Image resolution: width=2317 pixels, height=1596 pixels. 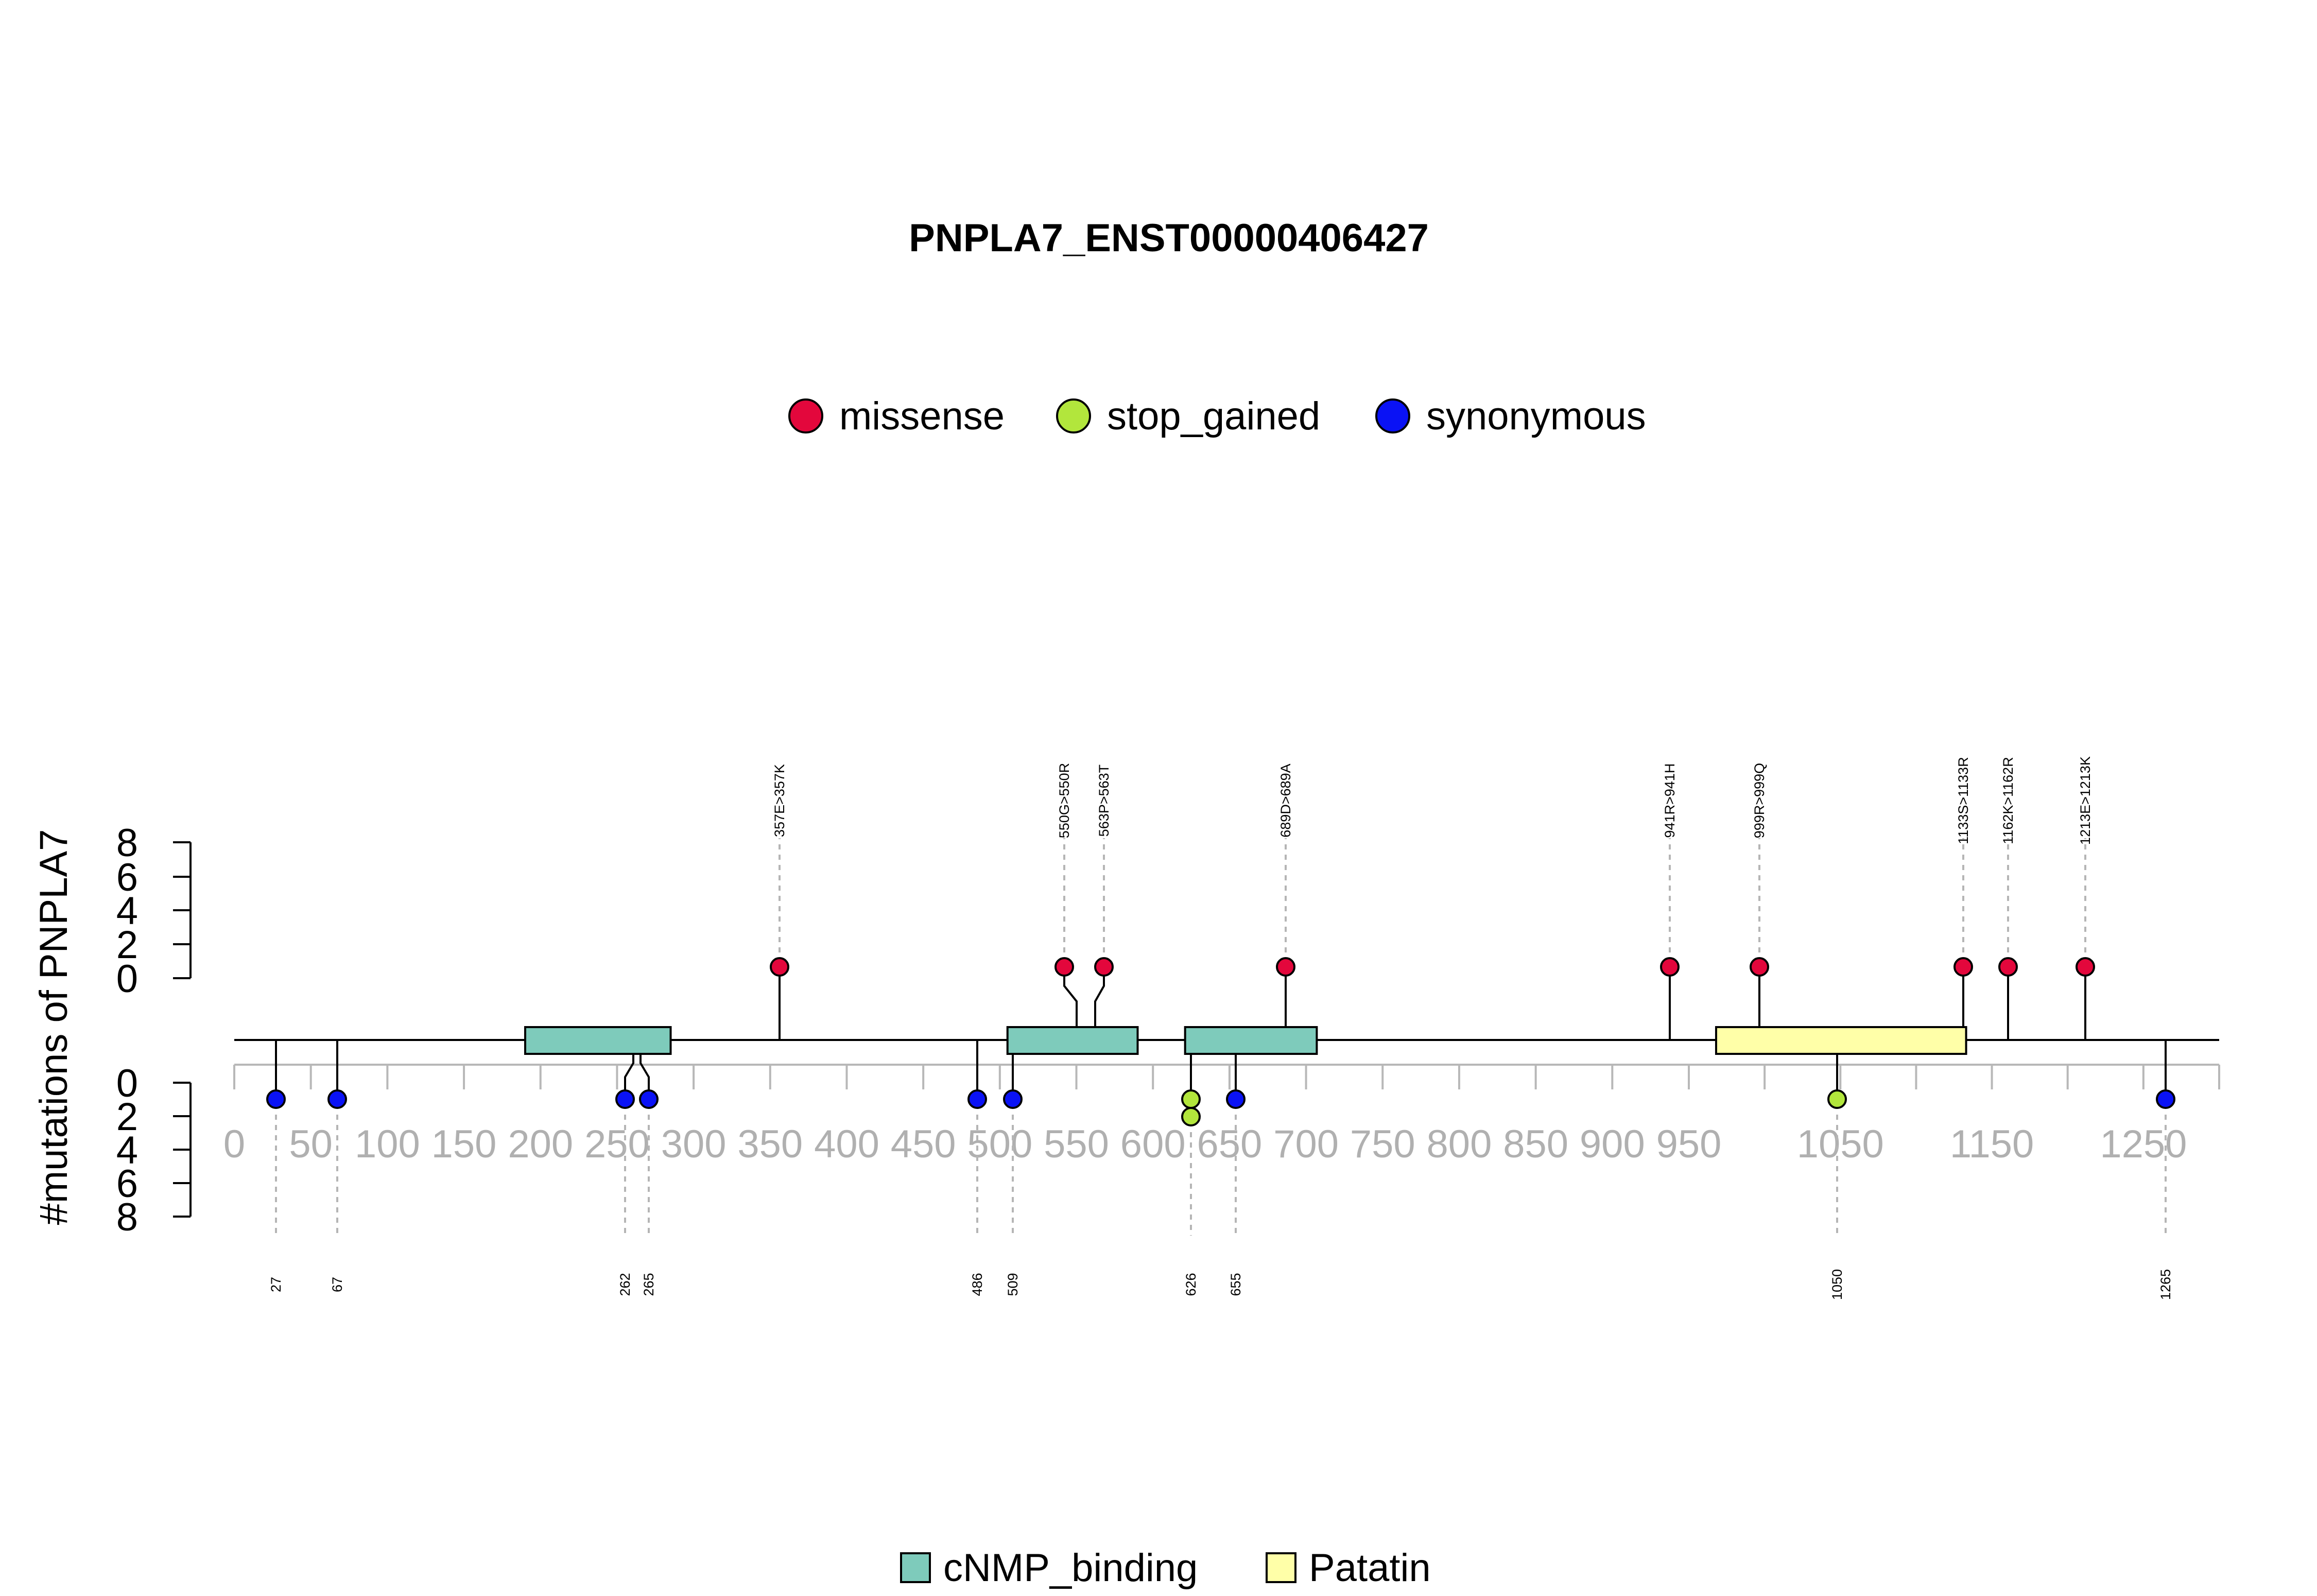 What do you see at coordinates (1759, 801) in the screenshot?
I see `mutation-label: 999R>999Q` at bounding box center [1759, 801].